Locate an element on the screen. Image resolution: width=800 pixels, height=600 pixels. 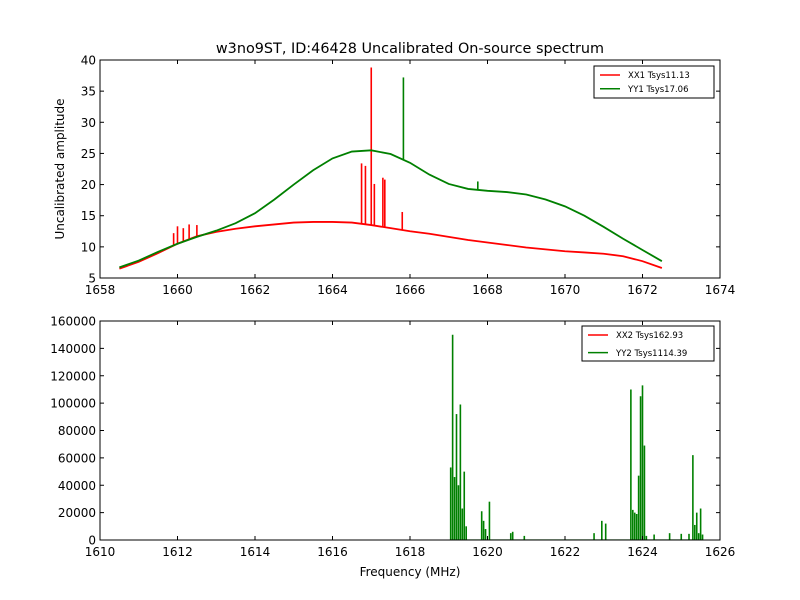
x-tick-label: 1666 is located at coordinates (410, 290).